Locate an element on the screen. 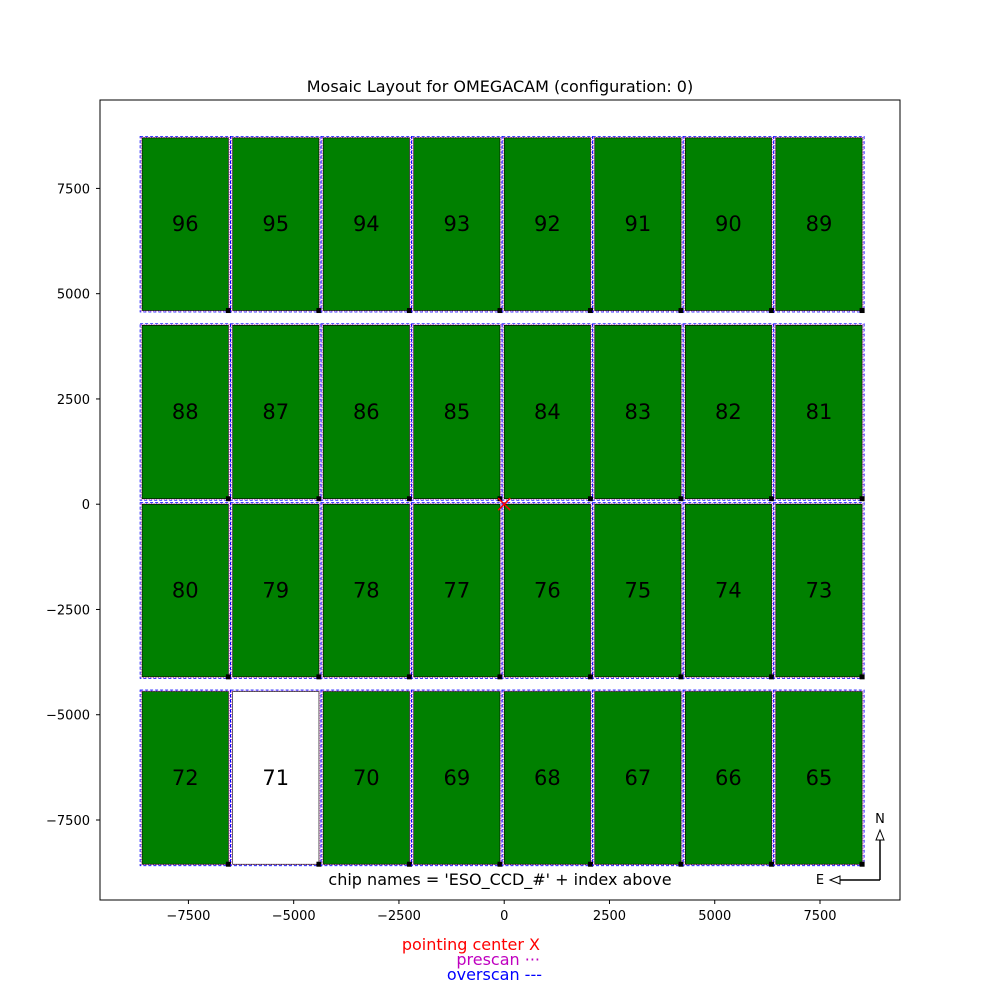 This screenshot has width=1000, height=1000. chip-85: 85 is located at coordinates (457, 412).